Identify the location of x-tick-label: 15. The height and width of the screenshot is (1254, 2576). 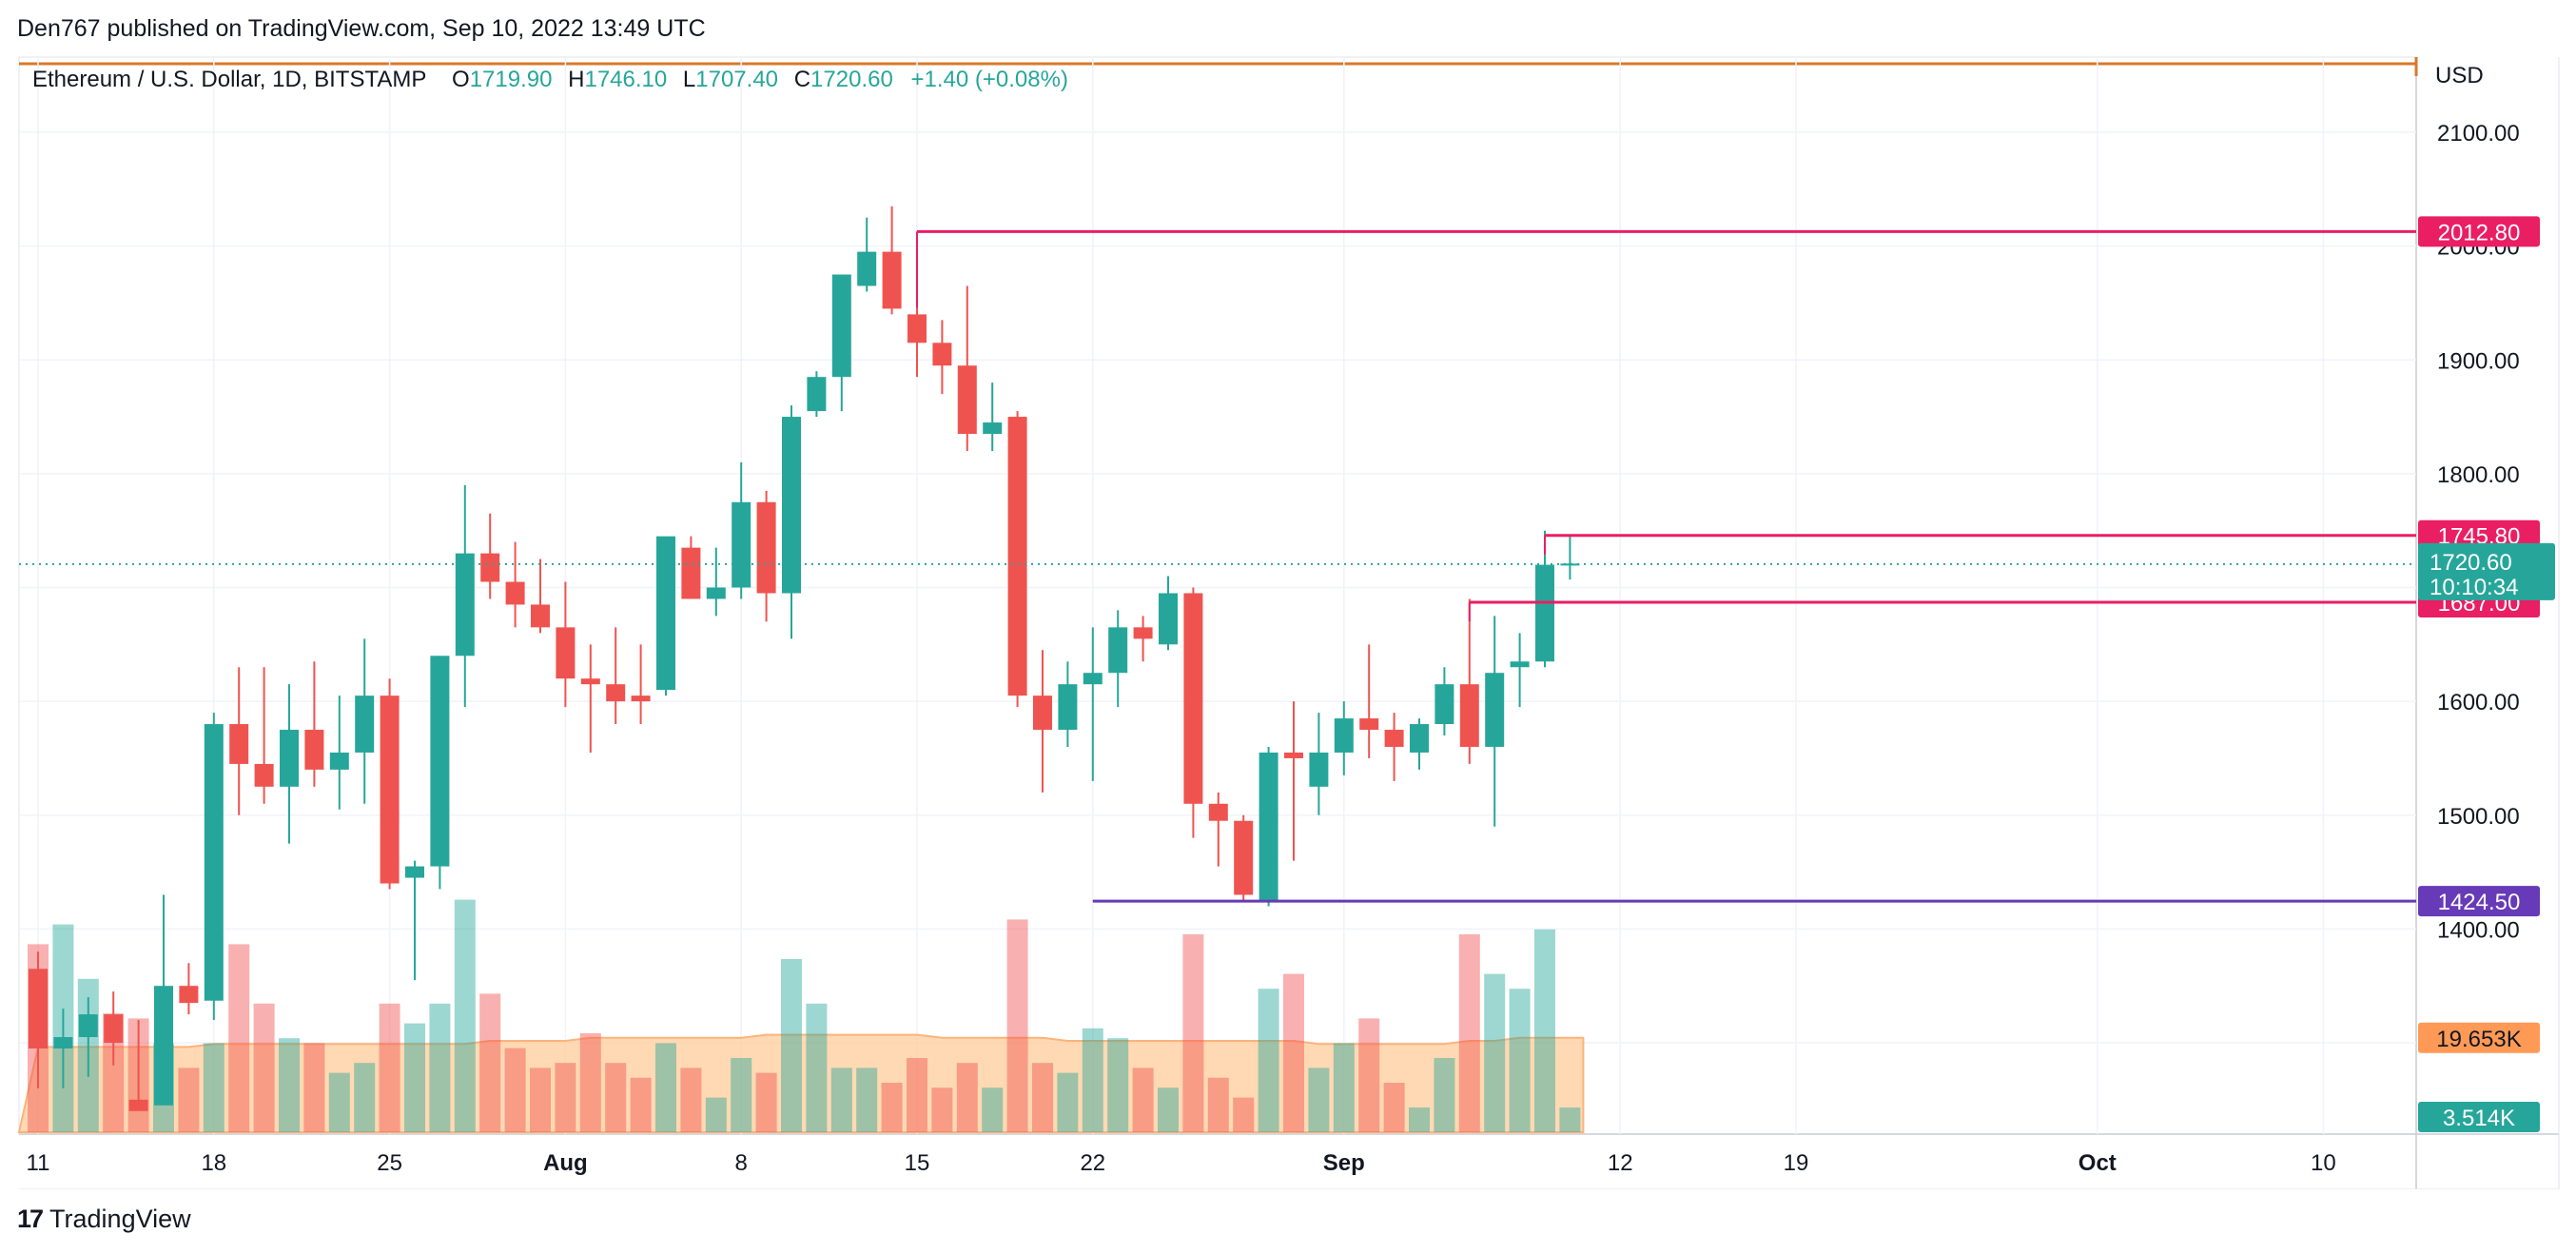
(918, 1163).